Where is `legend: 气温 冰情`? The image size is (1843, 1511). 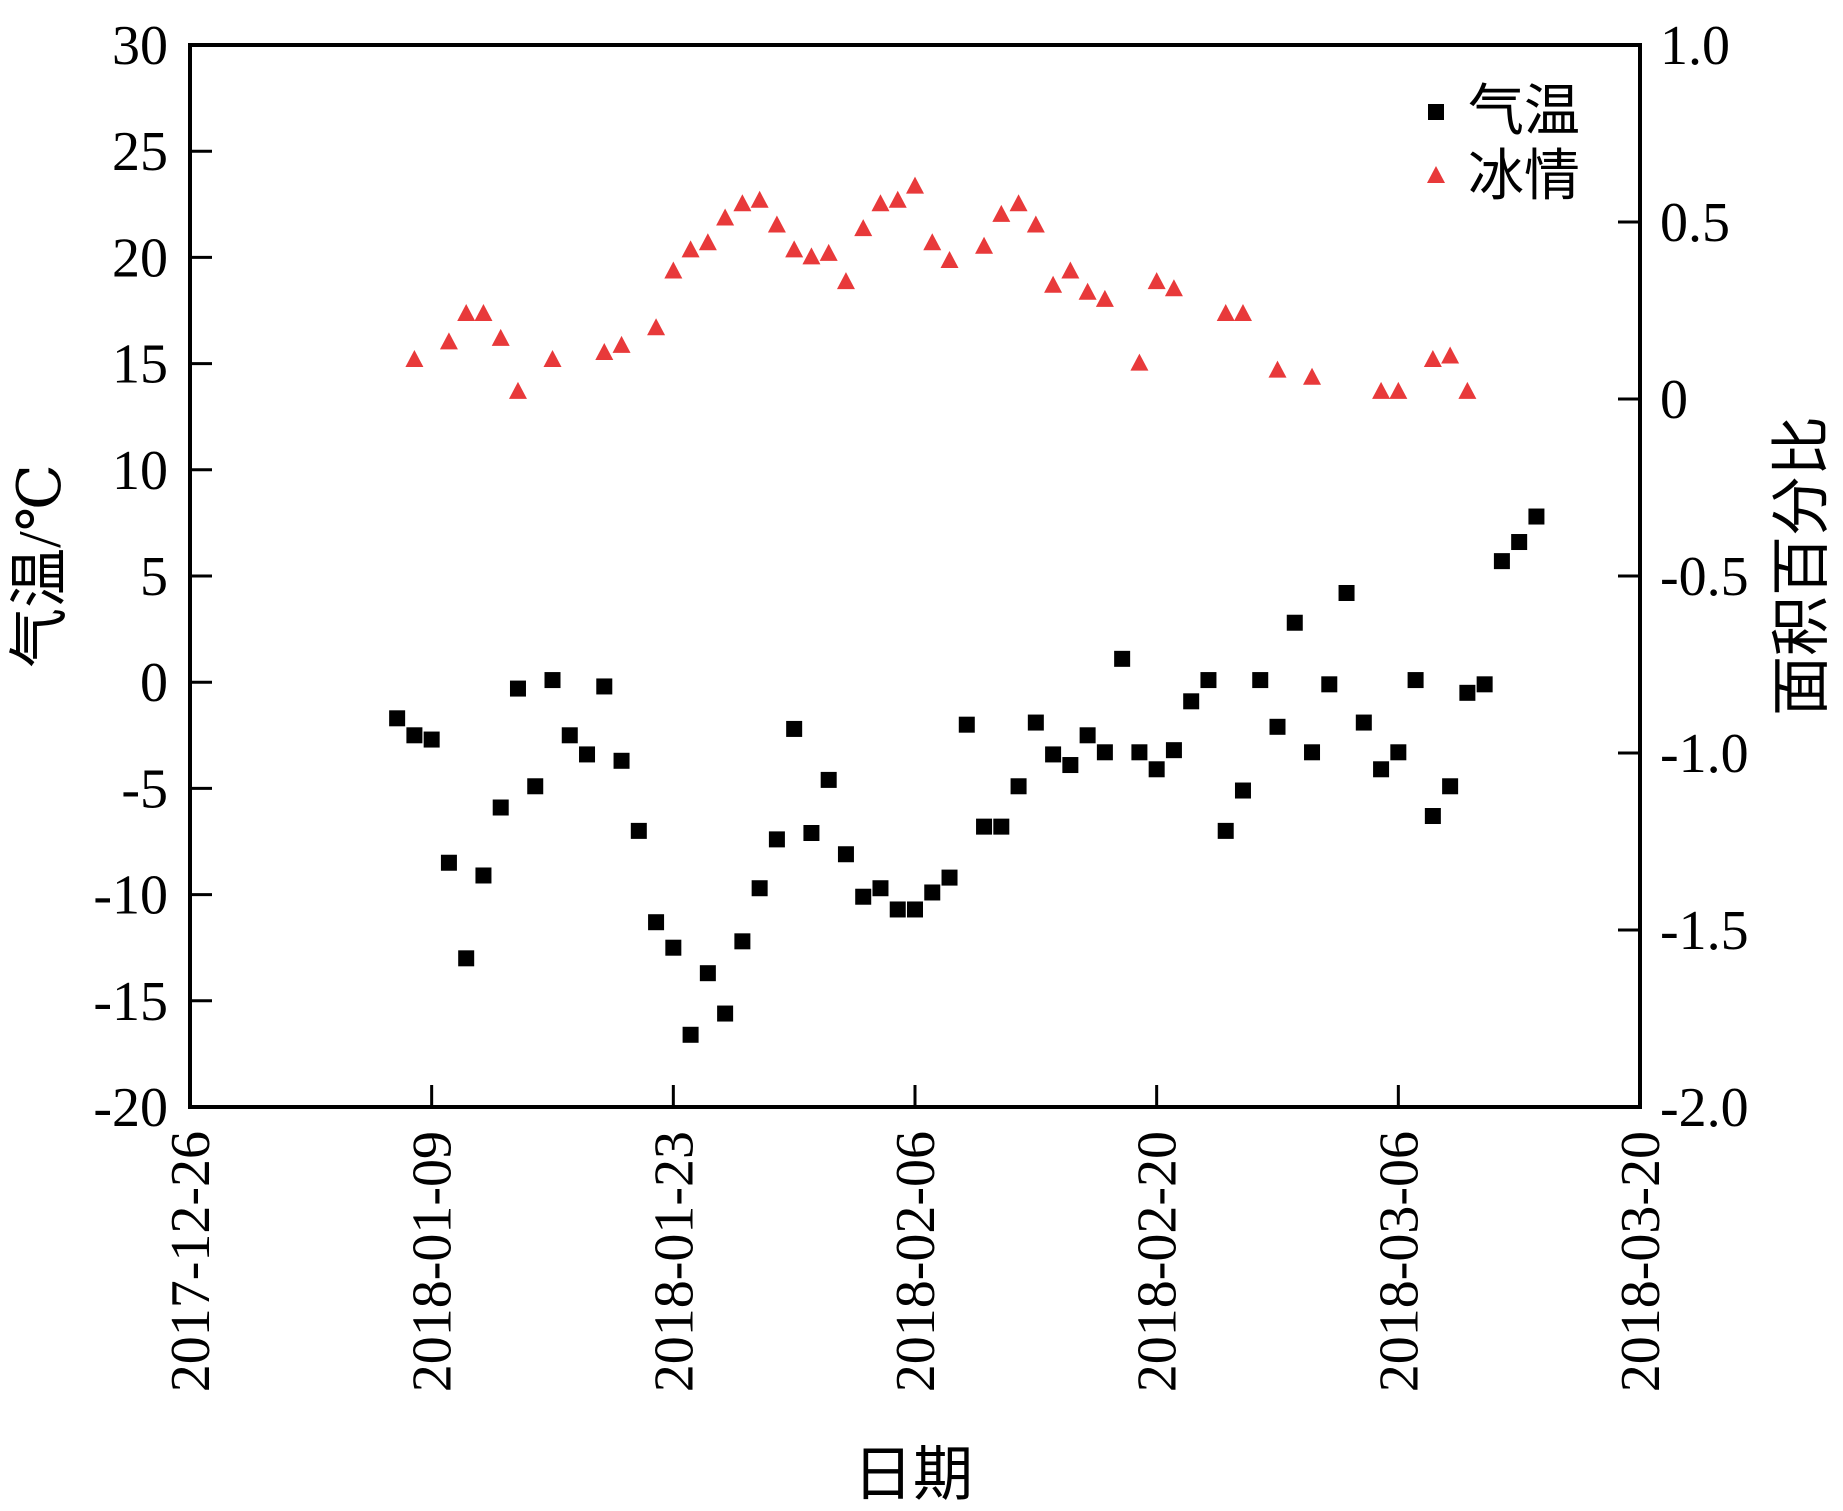 legend: 气温 冰情 is located at coordinates (1503, 144).